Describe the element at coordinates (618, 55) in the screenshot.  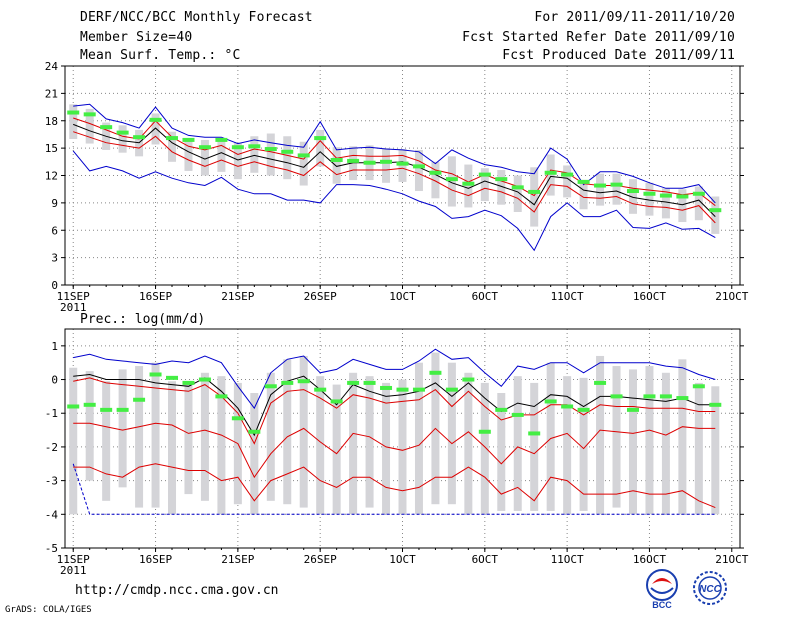
I see `produced-date: Fcst Produced Date 2011/09/11` at that location.